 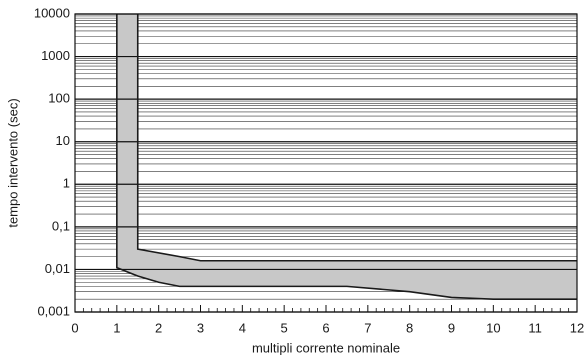 What do you see at coordinates (52, 12) in the screenshot?
I see `y-tick-label: 10000` at bounding box center [52, 12].